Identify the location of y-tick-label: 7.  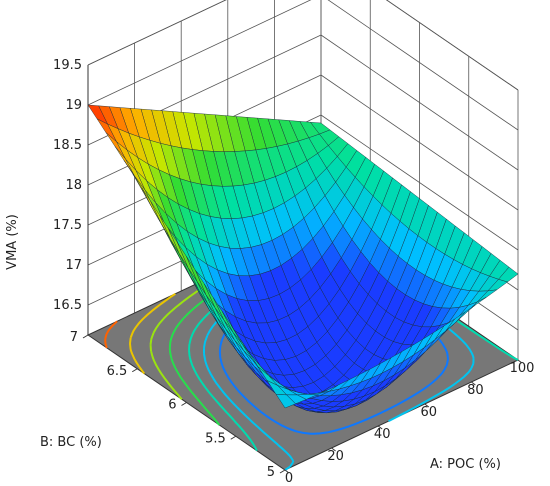
(74, 337).